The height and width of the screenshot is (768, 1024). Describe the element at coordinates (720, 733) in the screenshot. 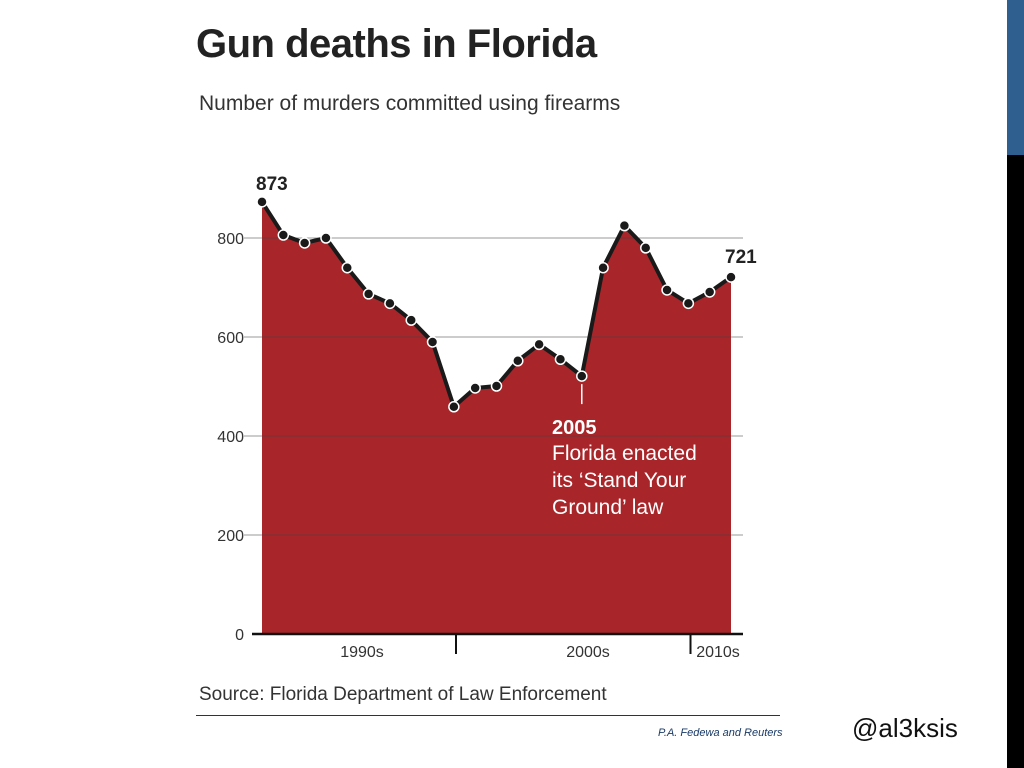

I see `credit-line: P.A. Fedewa and Reuters` at that location.